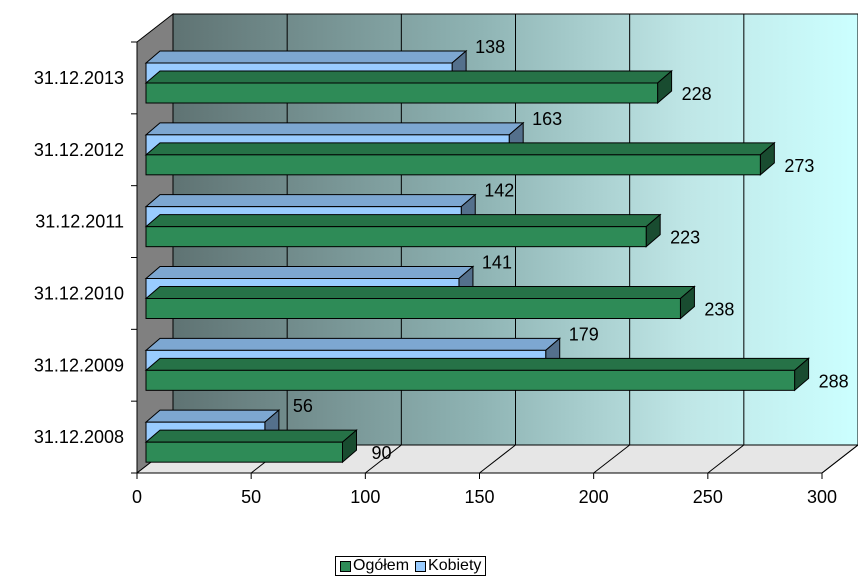  I want to click on x-tick-label: 50, so click(251, 497).